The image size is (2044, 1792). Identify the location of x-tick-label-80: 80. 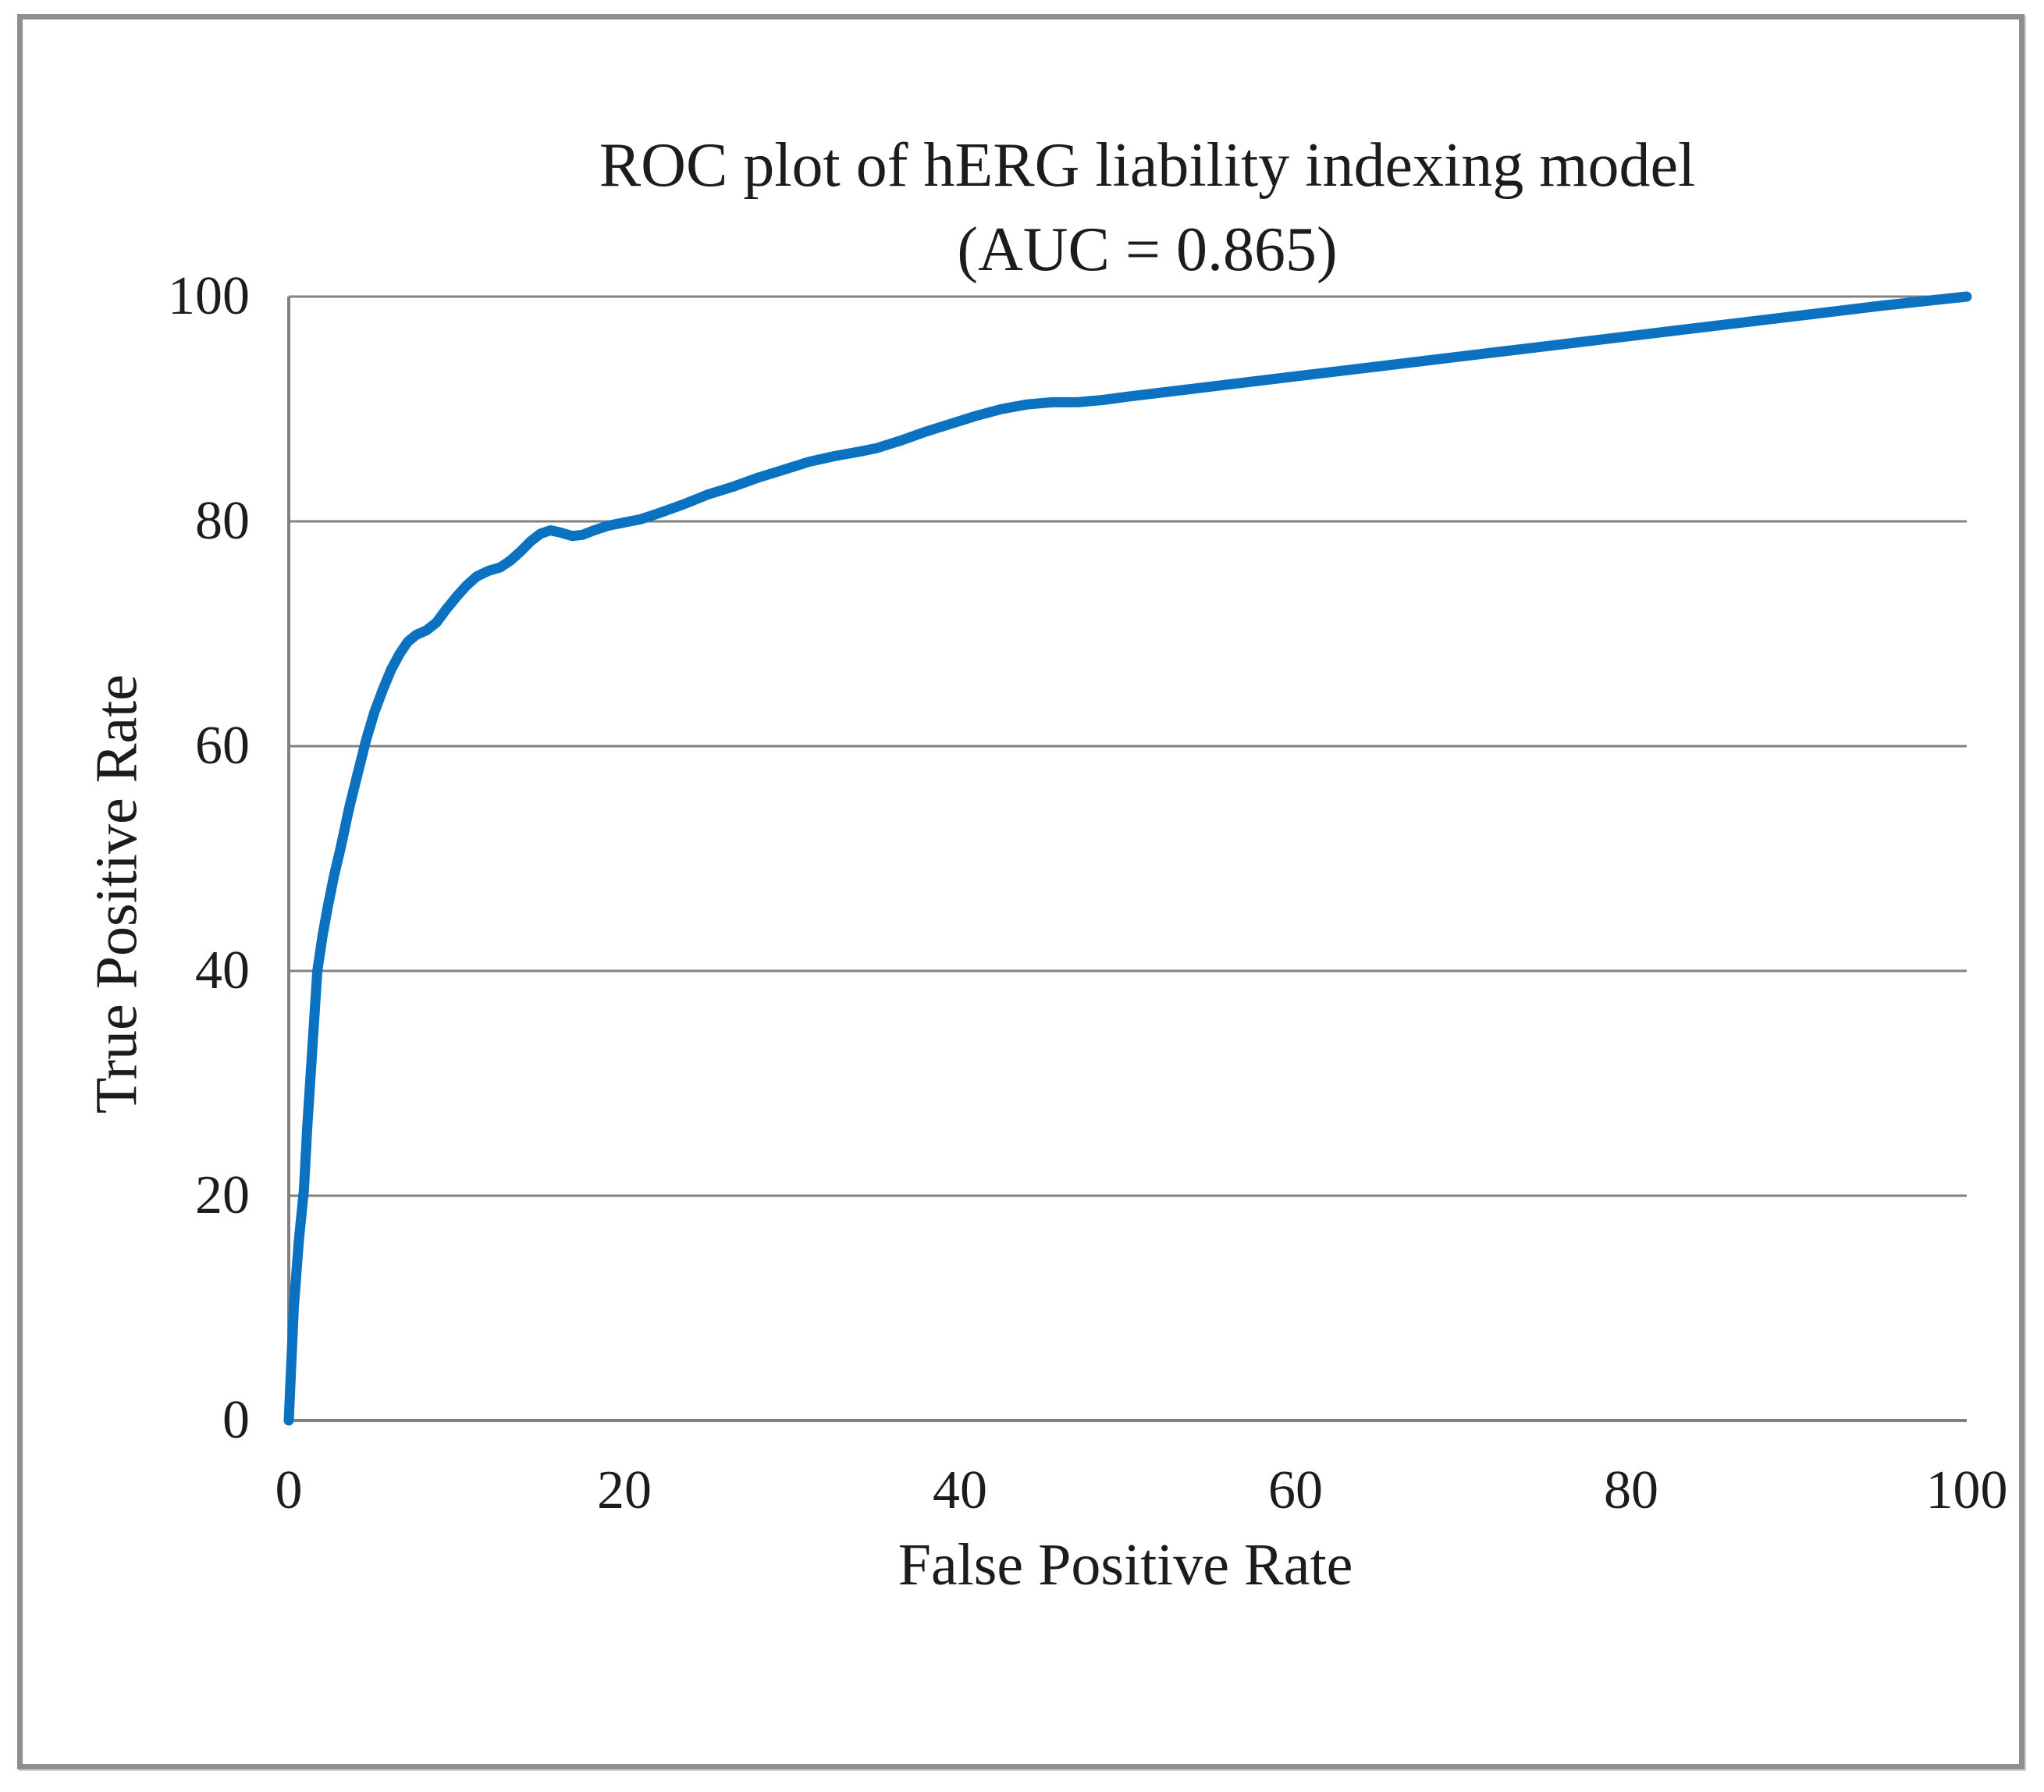
(1631, 1490).